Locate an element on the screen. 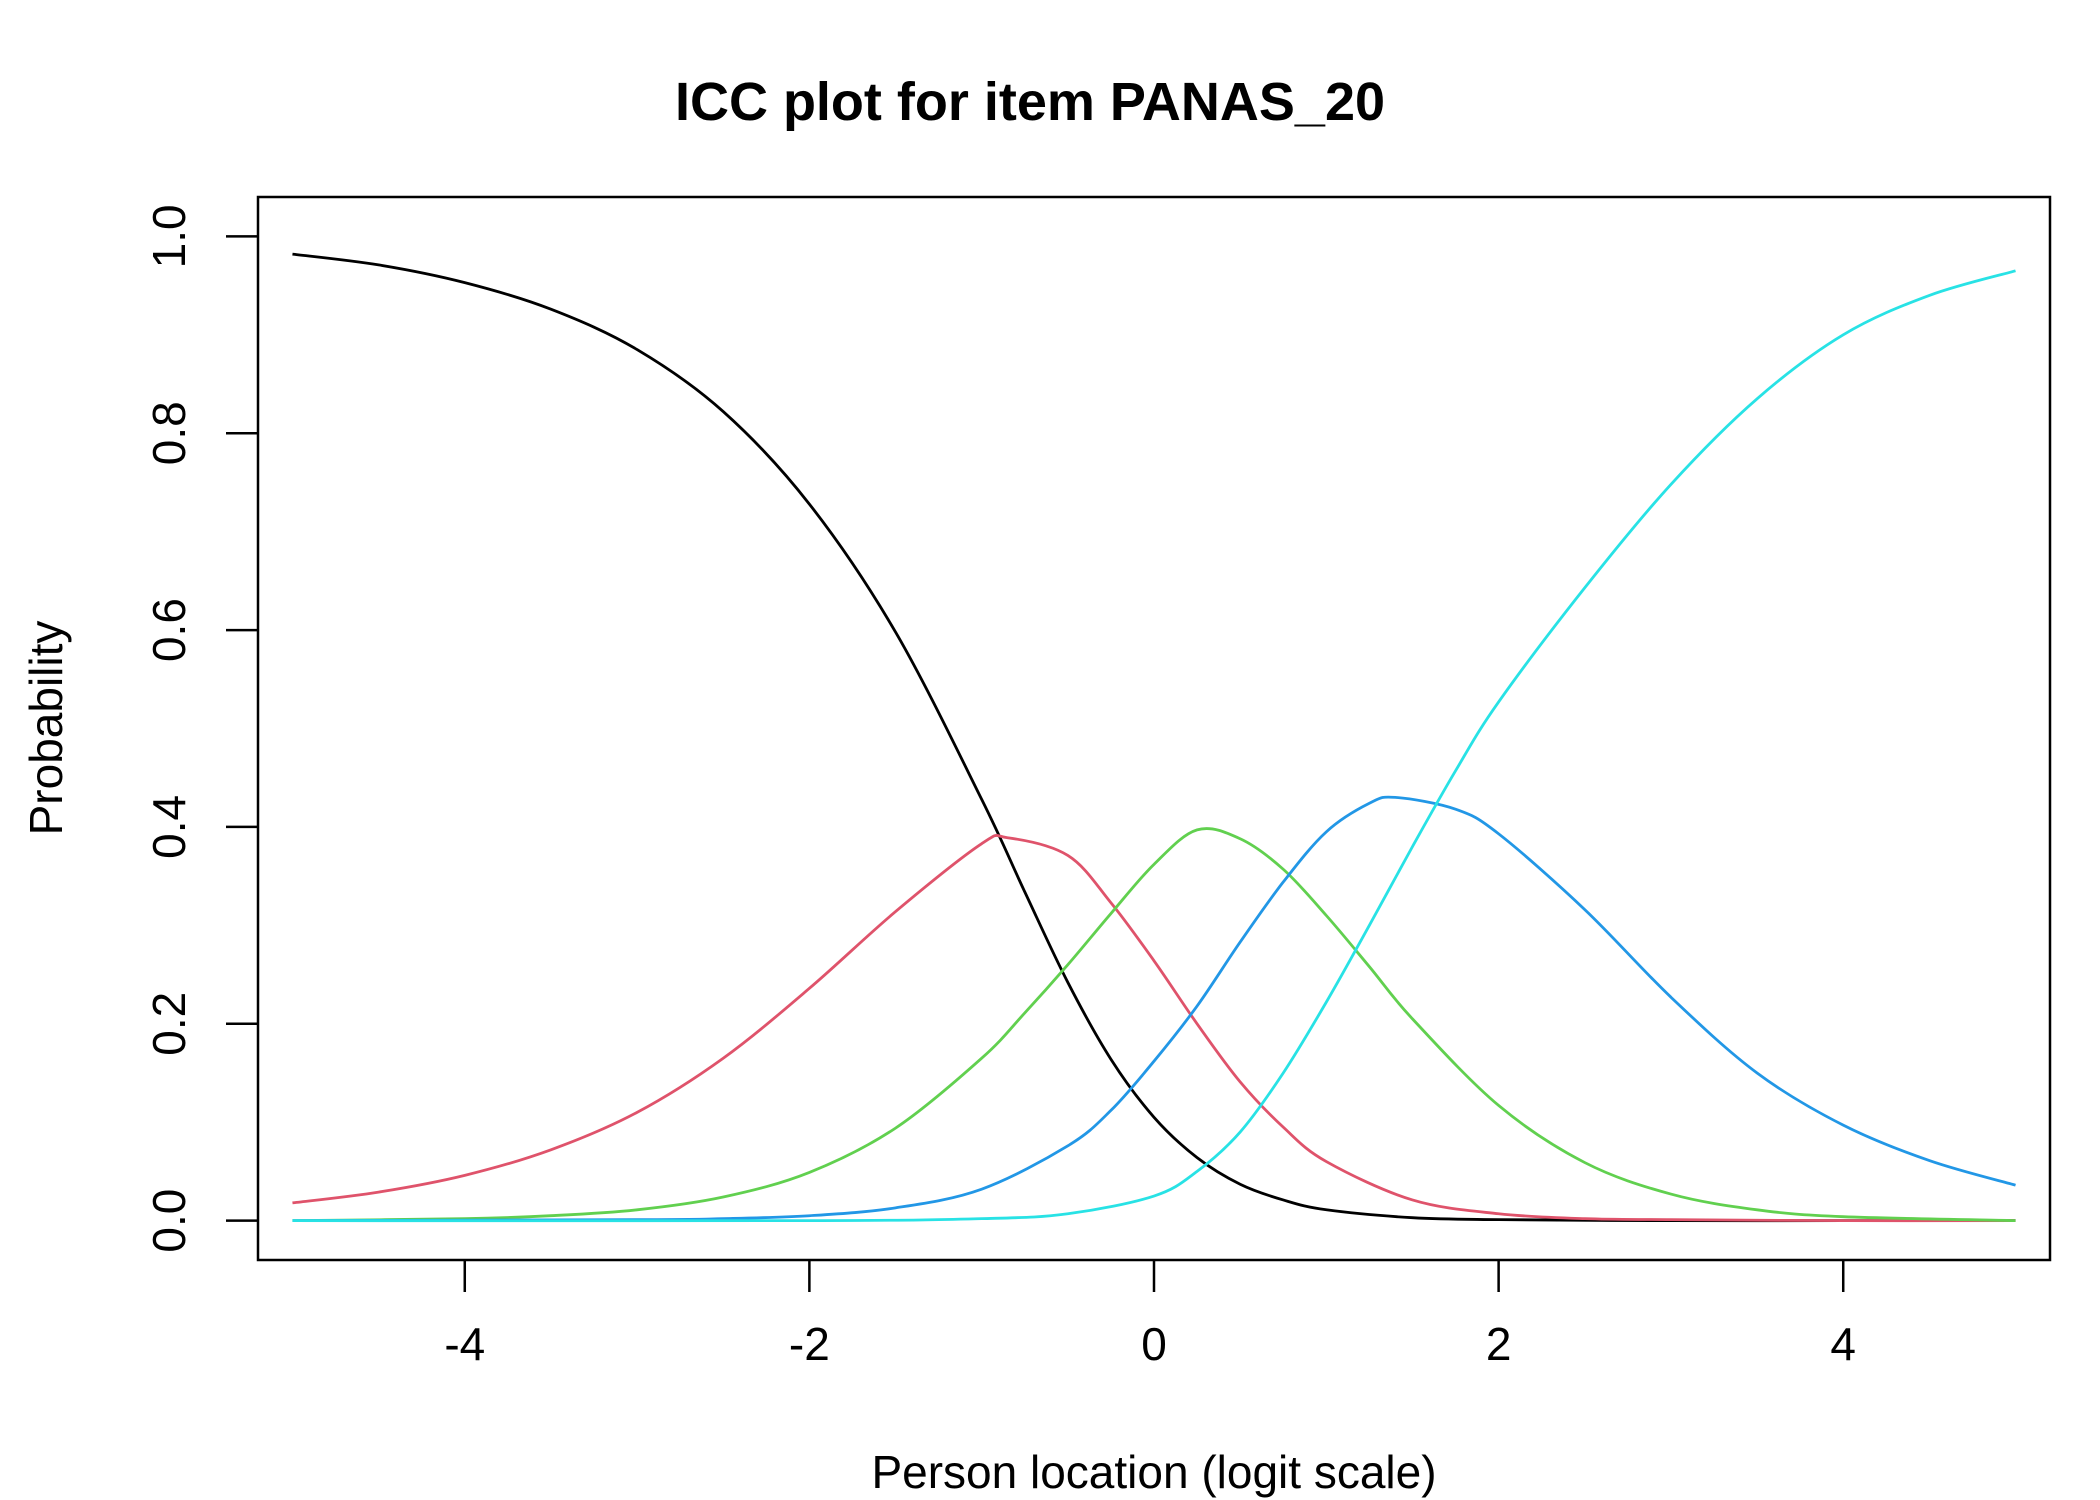 The image size is (2100, 1500). x-tick-label: -2 is located at coordinates (809, 1344).